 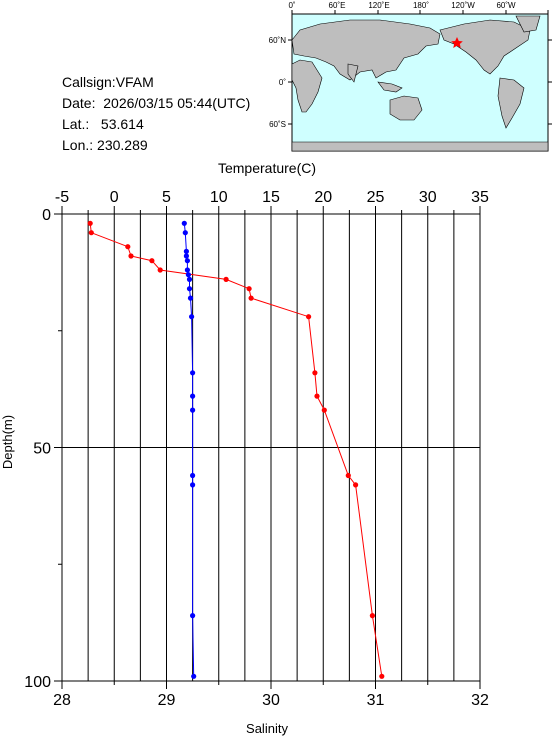 I want to click on top-tick-label: 5, so click(x=166, y=197).